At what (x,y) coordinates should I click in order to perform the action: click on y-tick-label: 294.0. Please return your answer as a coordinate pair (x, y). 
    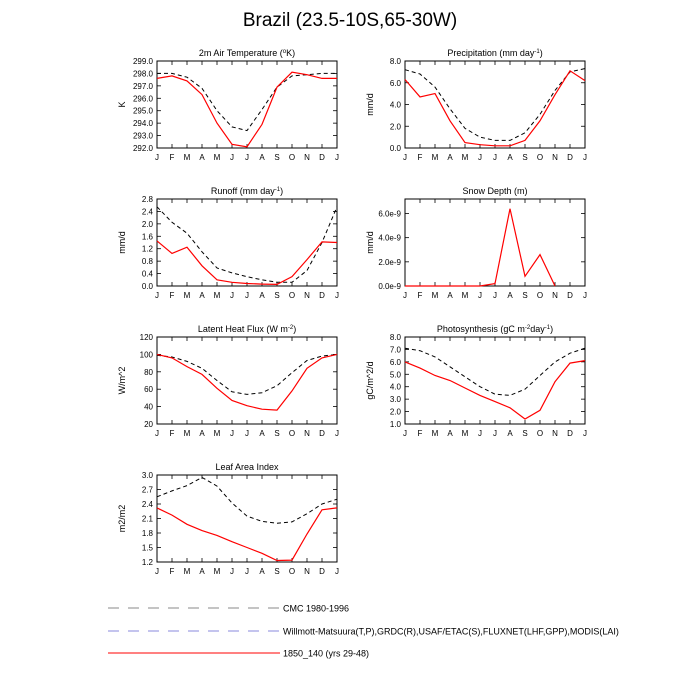
    Looking at the image, I should click on (143, 123).